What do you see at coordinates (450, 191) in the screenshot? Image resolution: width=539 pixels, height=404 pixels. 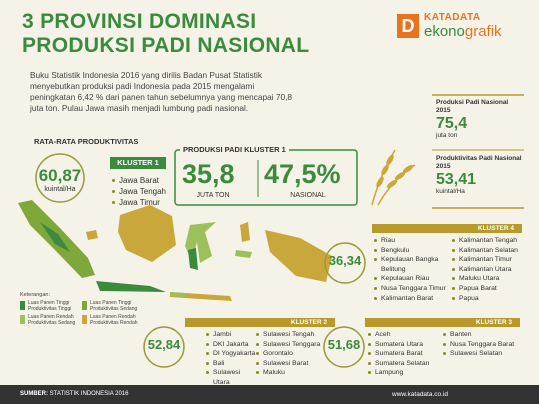 I see `stat-unit: kuintal/Ha` at bounding box center [450, 191].